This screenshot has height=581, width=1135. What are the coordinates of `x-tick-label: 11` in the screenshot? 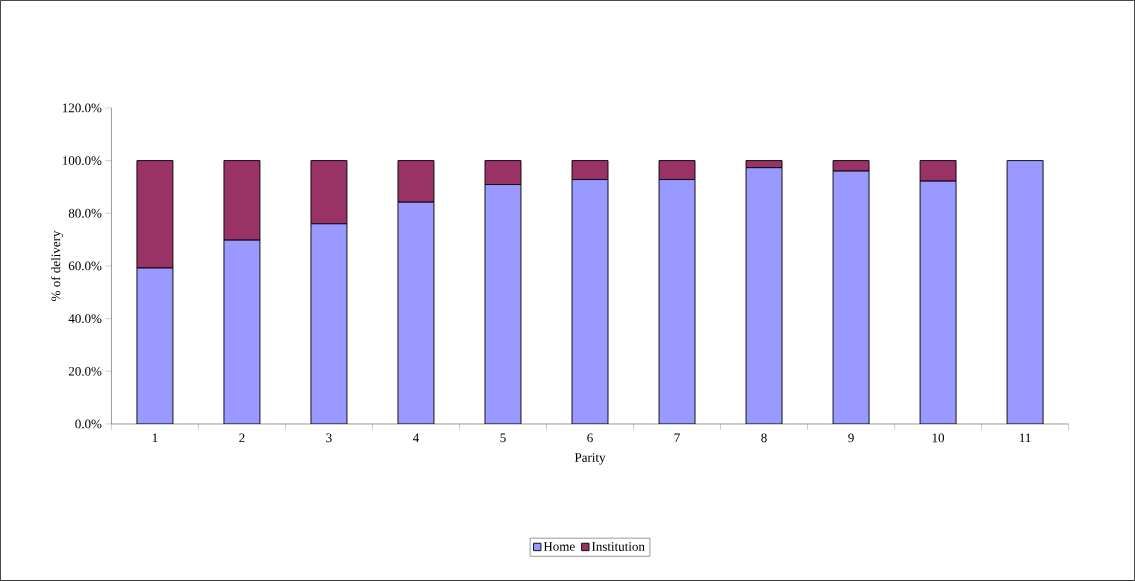 It's located at (1025, 438).